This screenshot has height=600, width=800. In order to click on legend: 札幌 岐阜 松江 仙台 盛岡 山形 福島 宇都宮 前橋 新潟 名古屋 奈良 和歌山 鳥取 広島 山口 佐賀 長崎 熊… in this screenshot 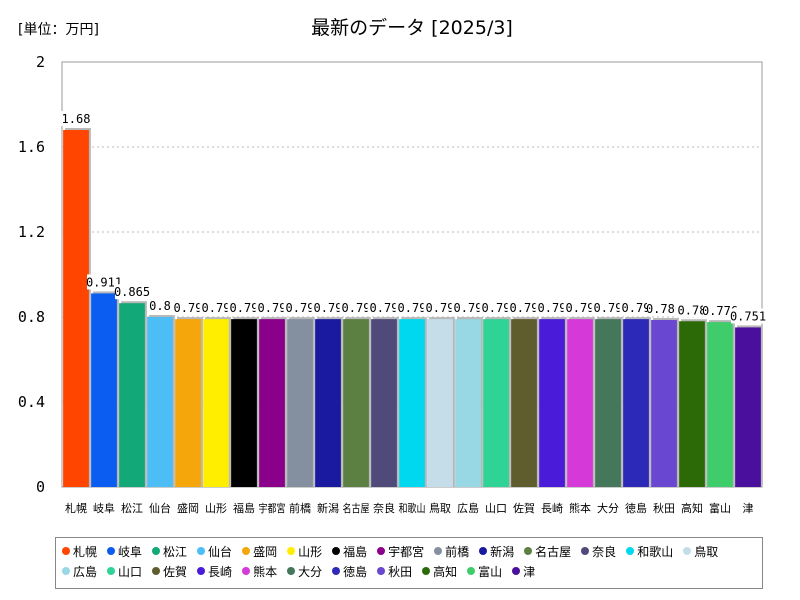, I will do `click(409, 563)`.